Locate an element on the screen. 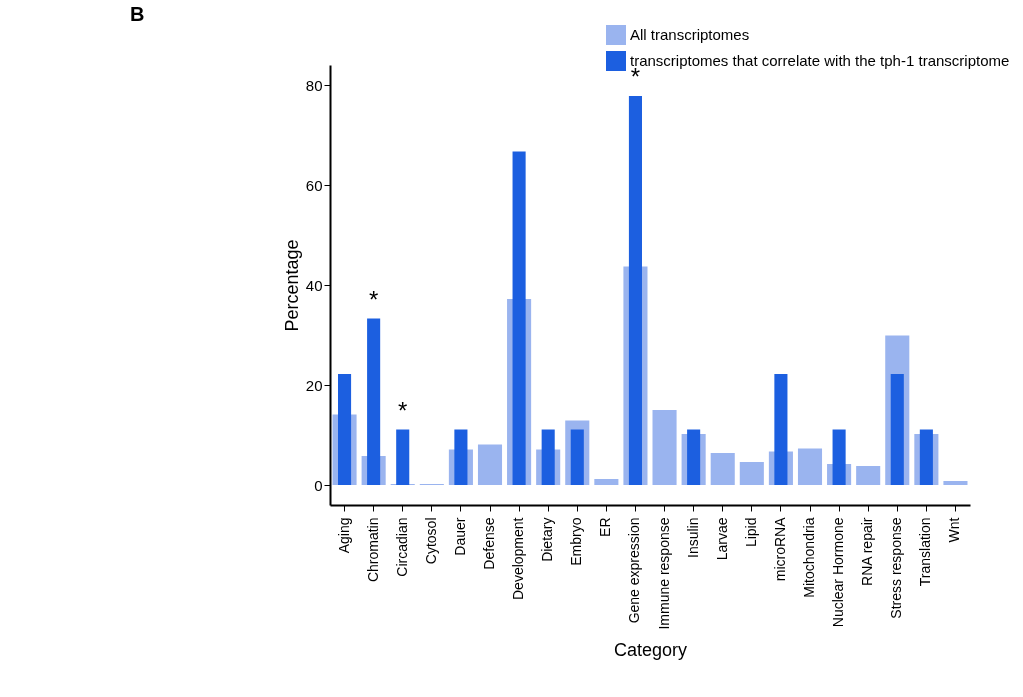  x-axis-title: Category is located at coordinates (650, 649).